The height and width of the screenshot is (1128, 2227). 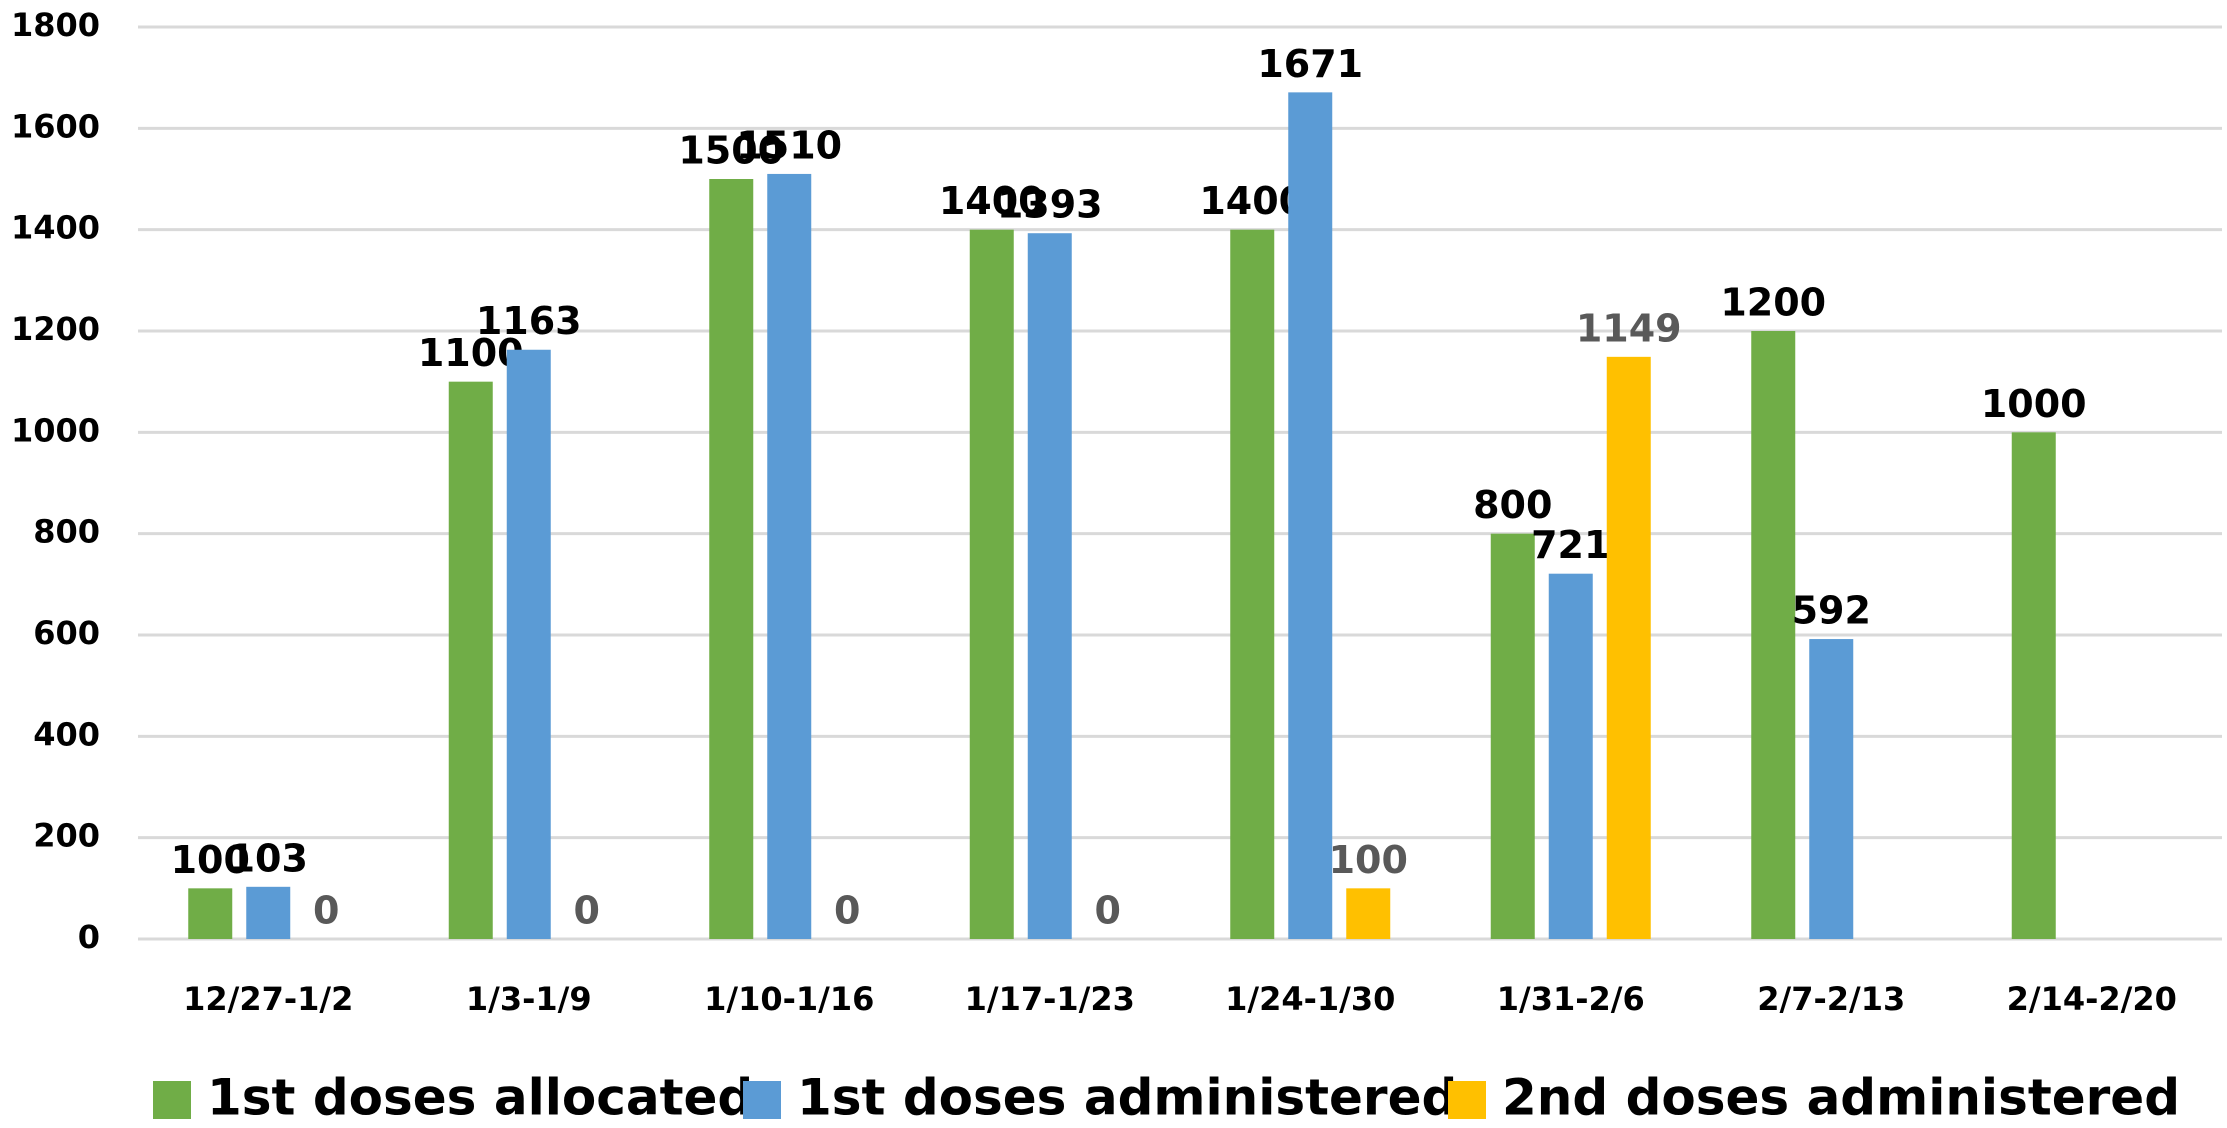 I want to click on x-tick-label: 1/3-1/9, so click(x=529, y=999).